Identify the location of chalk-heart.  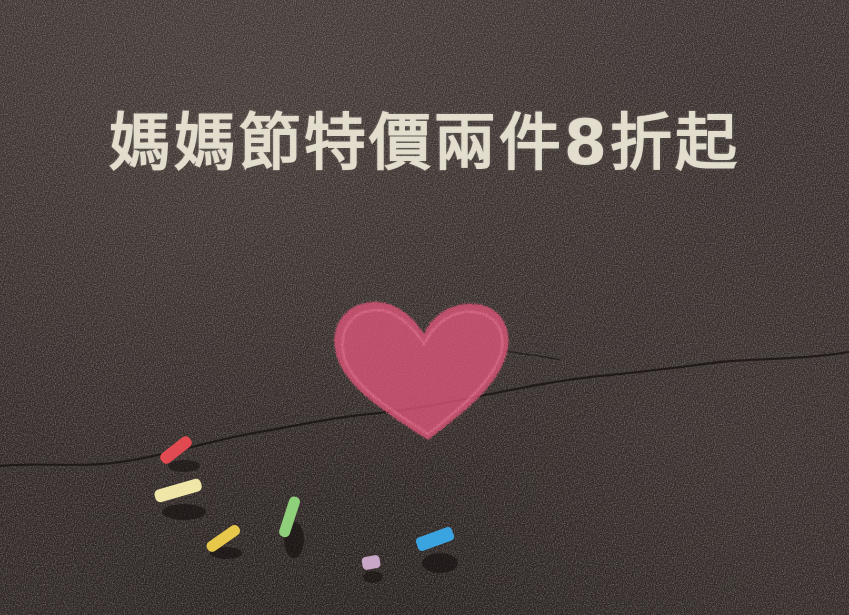
(421, 371).